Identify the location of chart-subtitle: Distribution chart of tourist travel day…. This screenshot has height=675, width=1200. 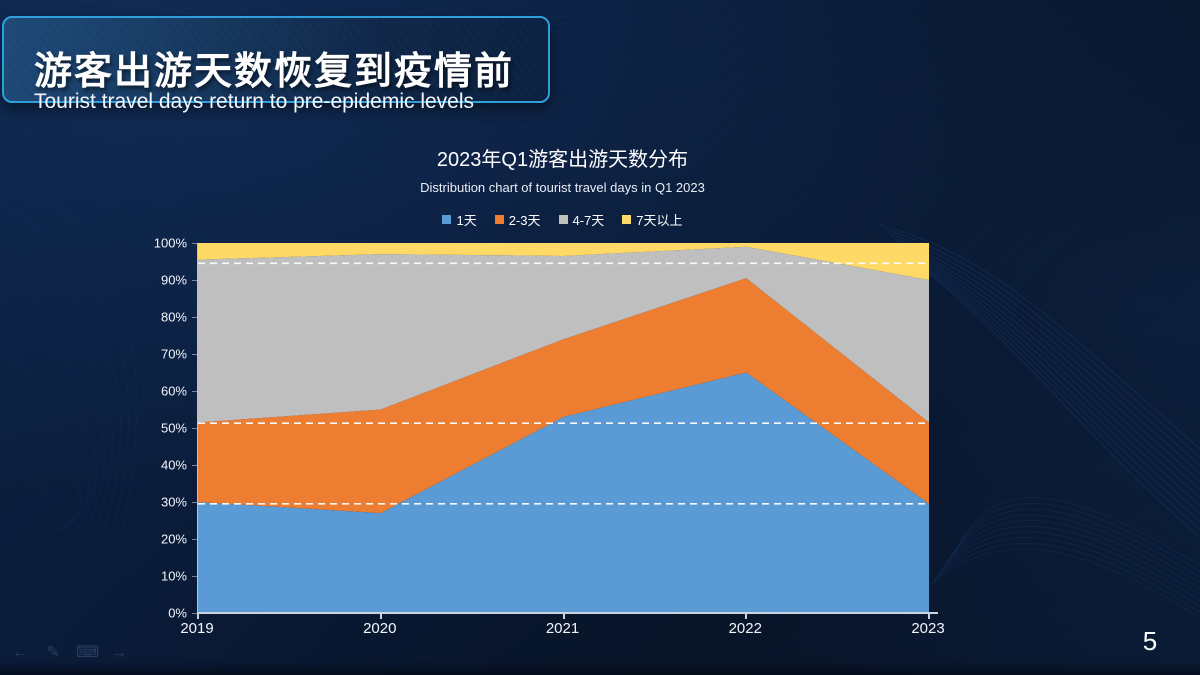
(562, 187).